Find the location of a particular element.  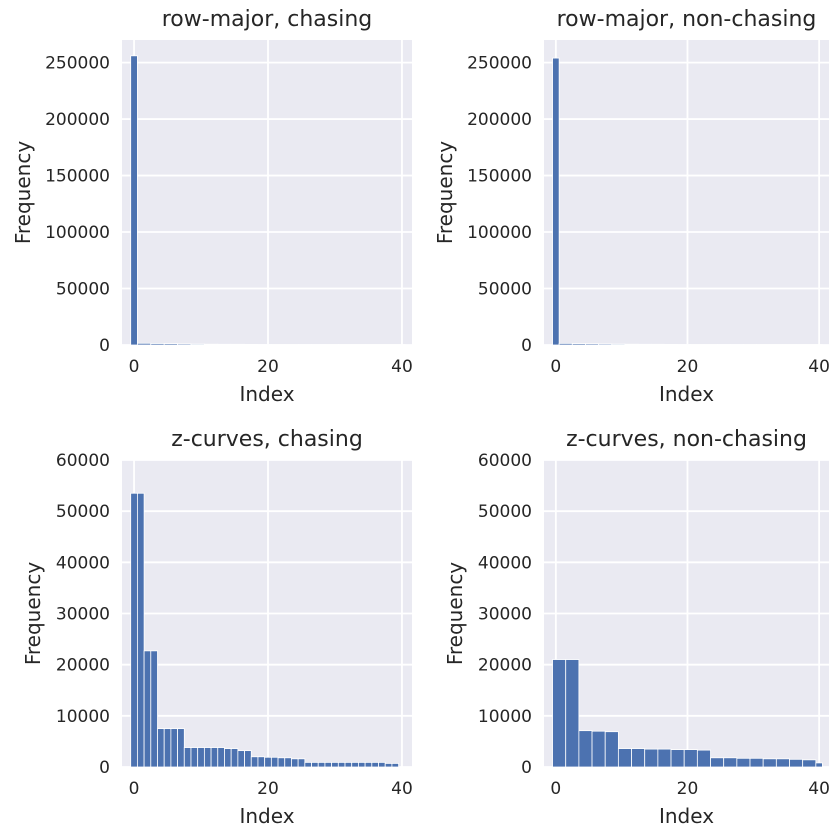

y-tick-label: 20000 is located at coordinates (83, 666).